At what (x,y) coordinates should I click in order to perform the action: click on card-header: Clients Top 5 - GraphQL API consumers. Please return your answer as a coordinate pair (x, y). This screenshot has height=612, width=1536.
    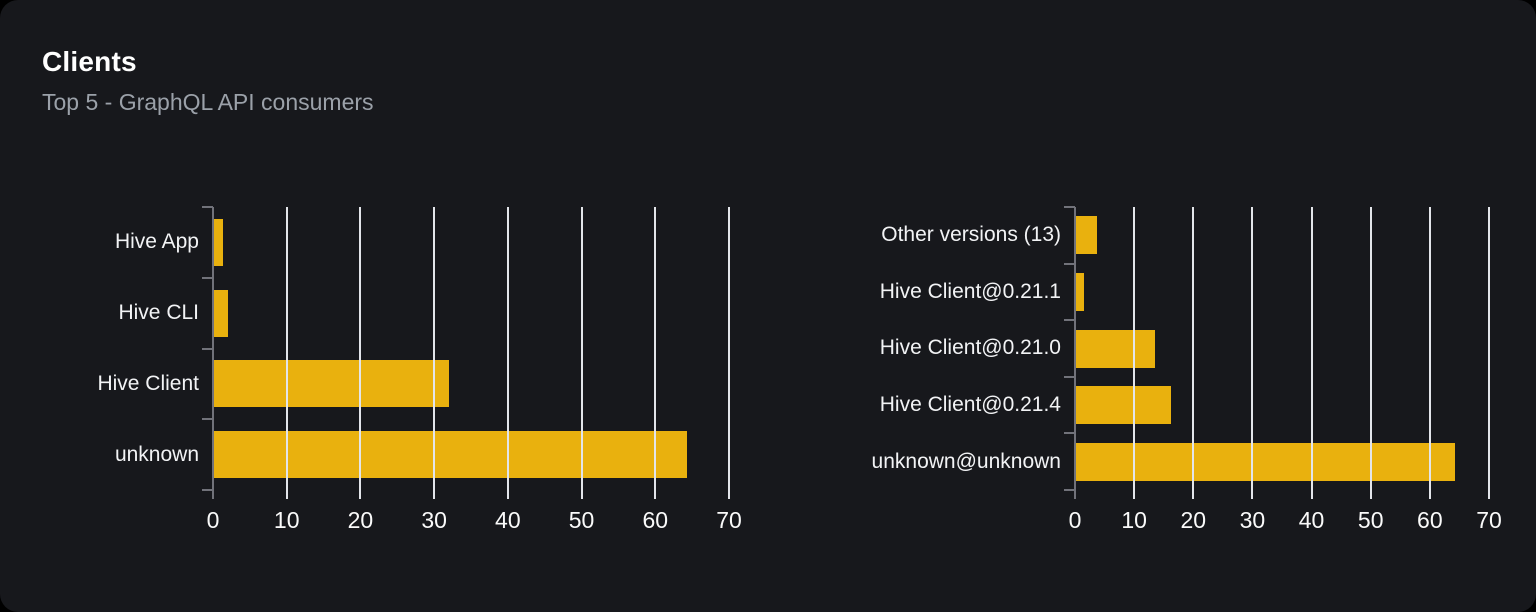
    Looking at the image, I should click on (768, 81).